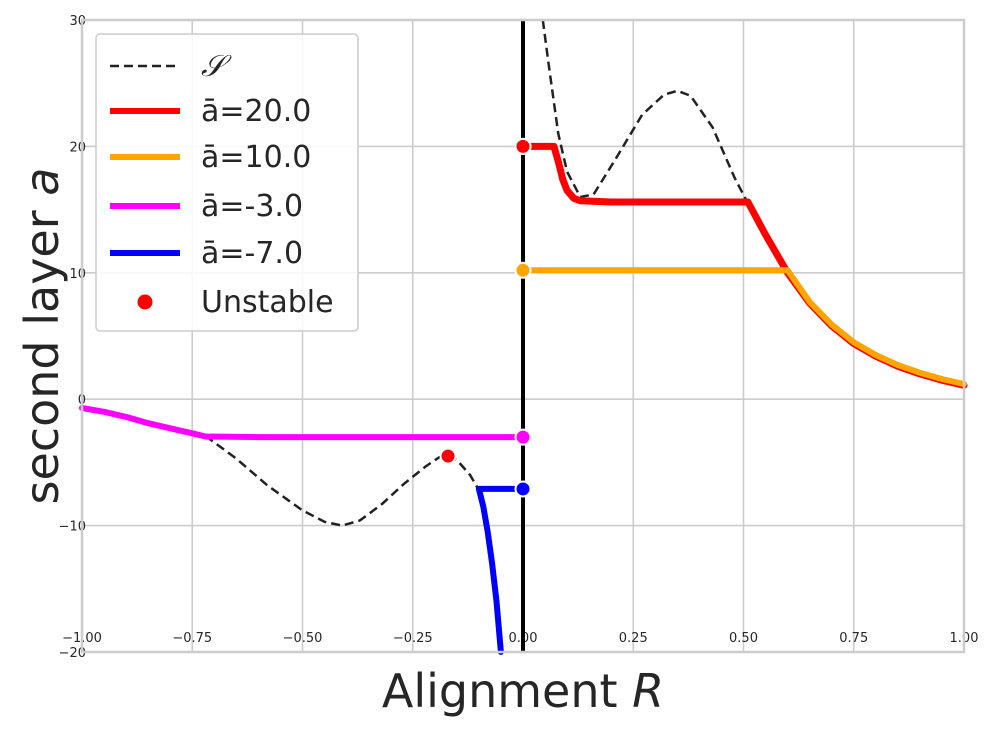 The width and height of the screenshot is (996, 733). Describe the element at coordinates (72, 527) in the screenshot. I see `y-tick-label: −10` at that location.